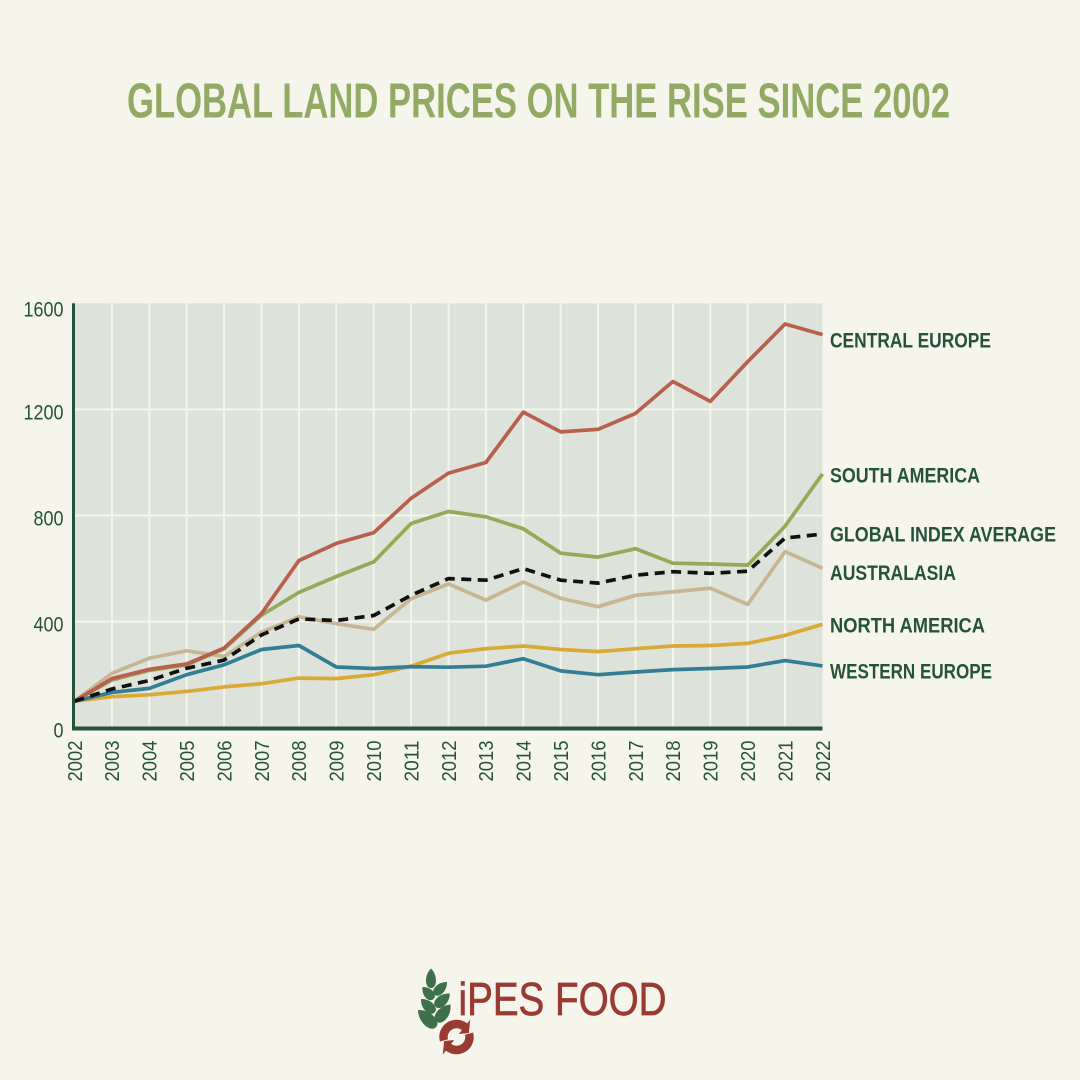  Describe the element at coordinates (561, 761) in the screenshot. I see `svg-text: 2015` at that location.